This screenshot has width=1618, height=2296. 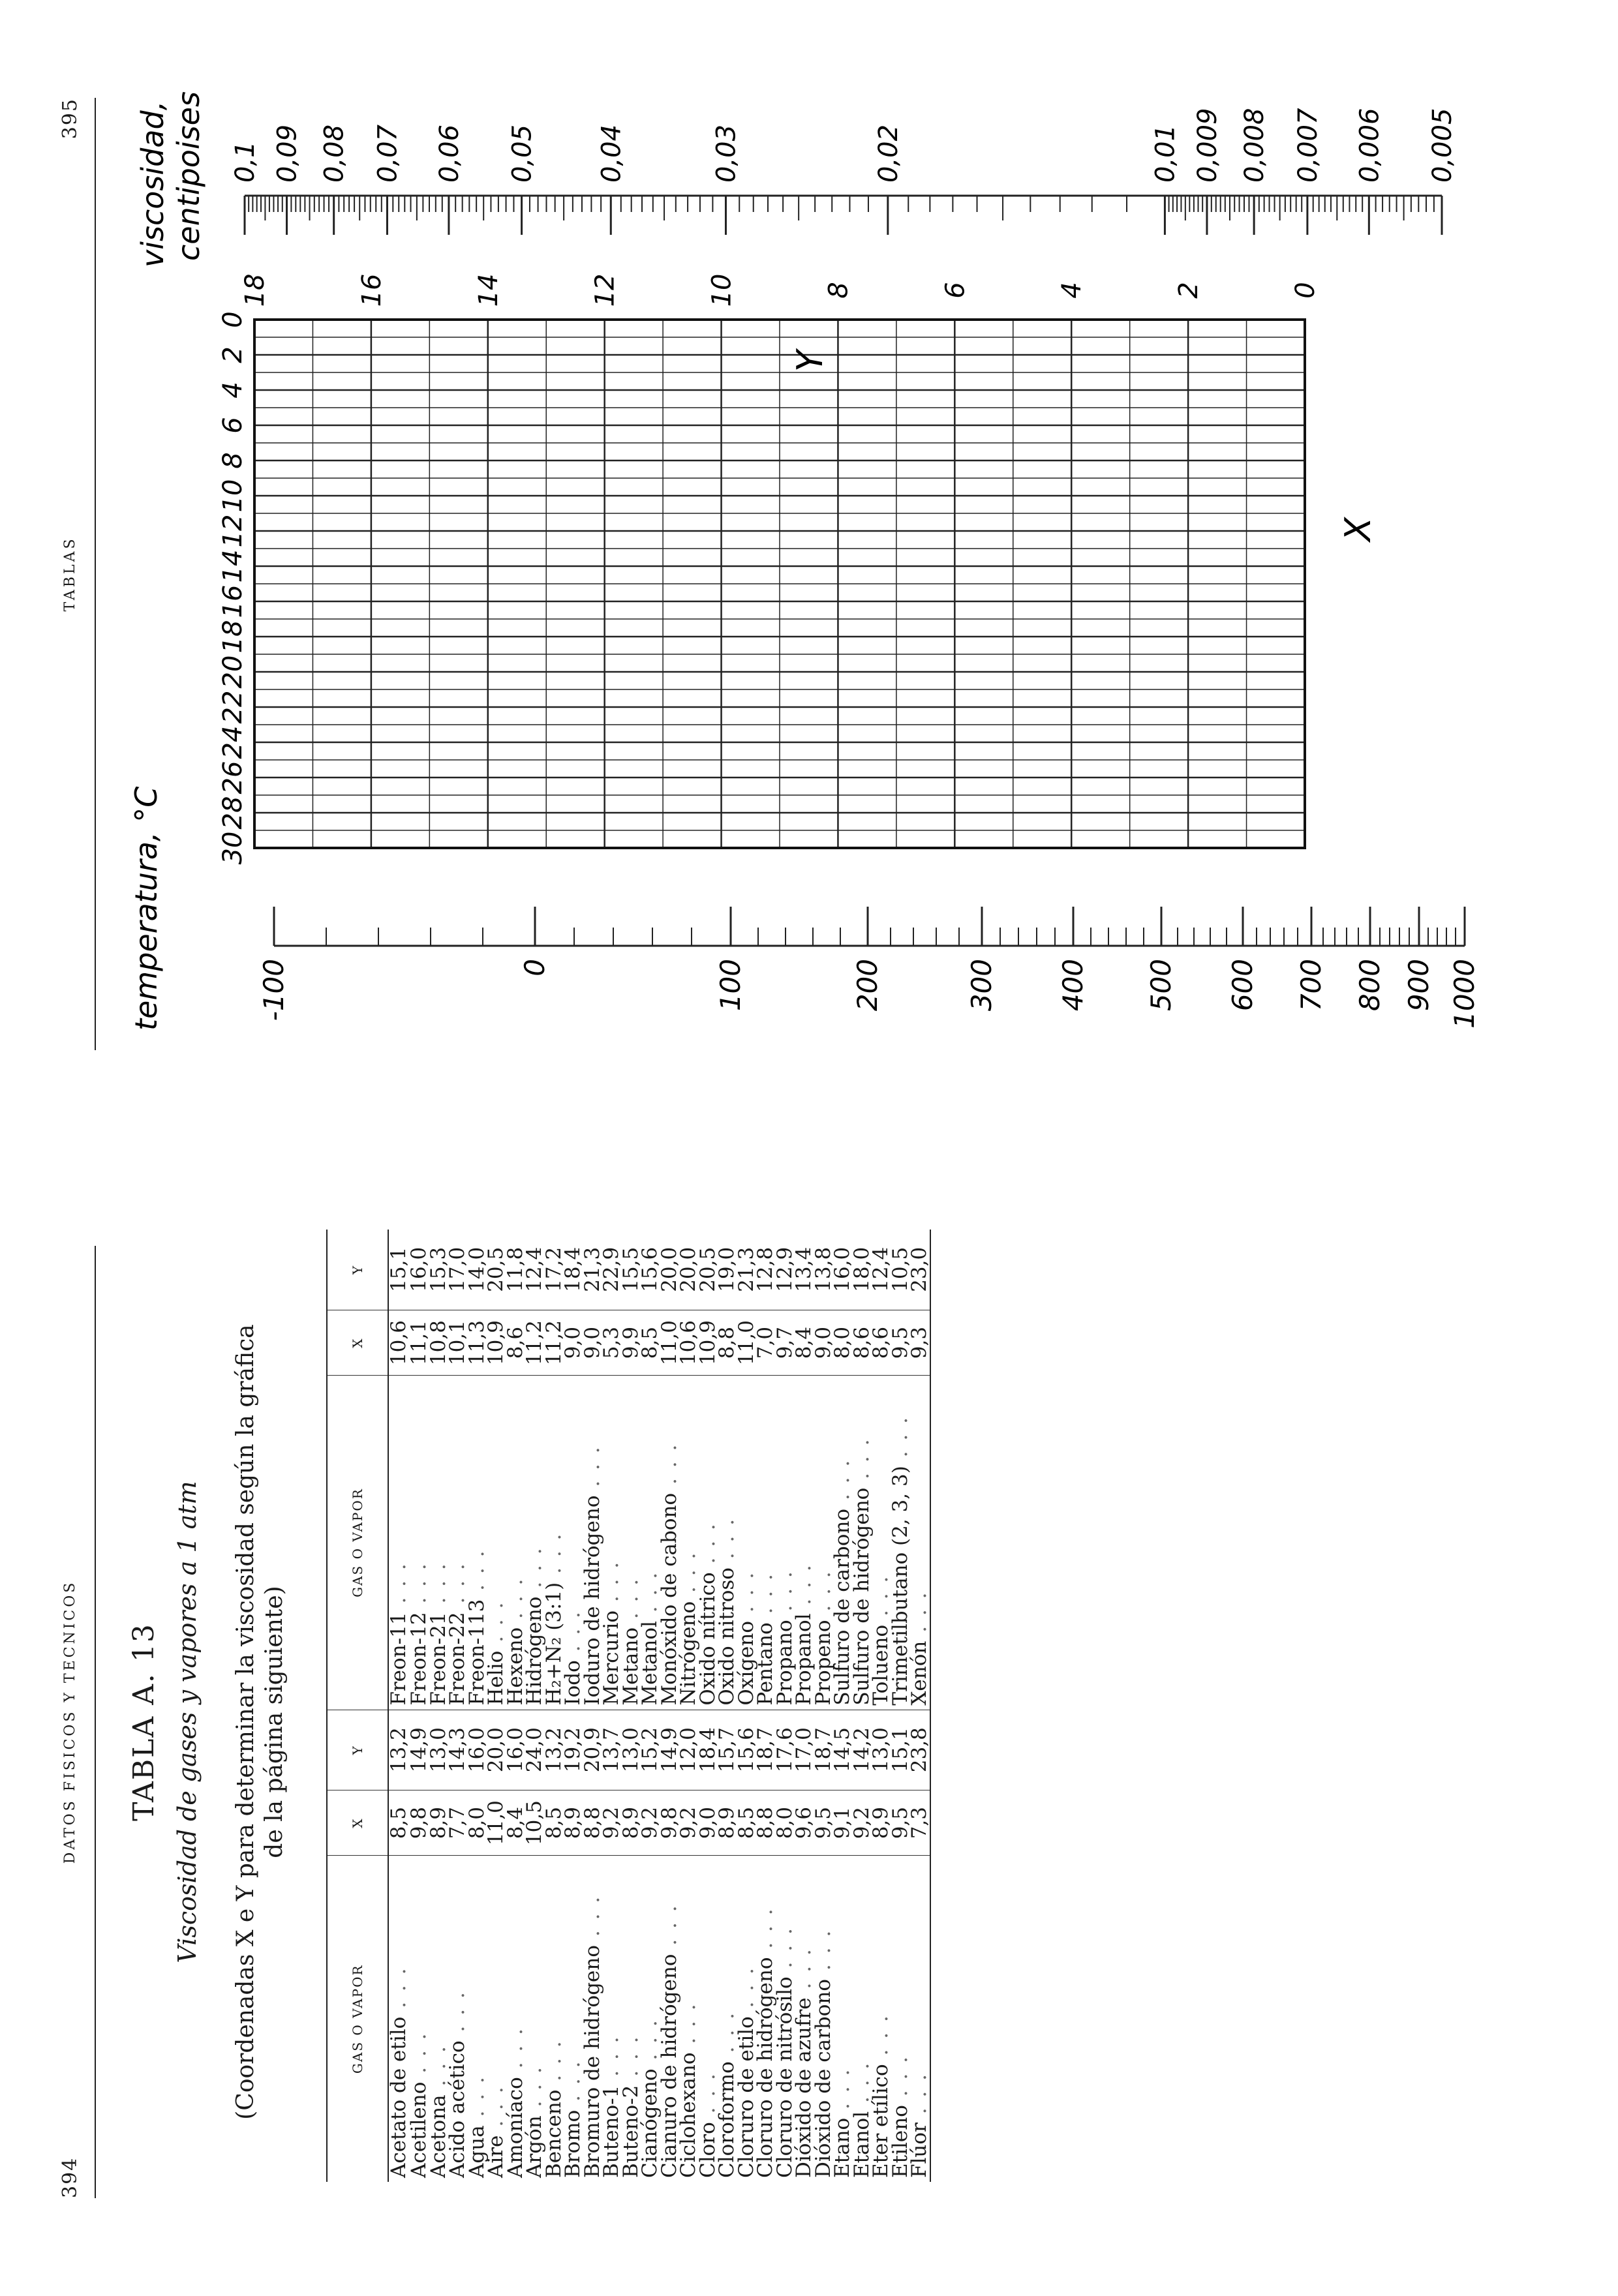 I want to click on temperature-tick-label: 800, so click(x=1370, y=985).